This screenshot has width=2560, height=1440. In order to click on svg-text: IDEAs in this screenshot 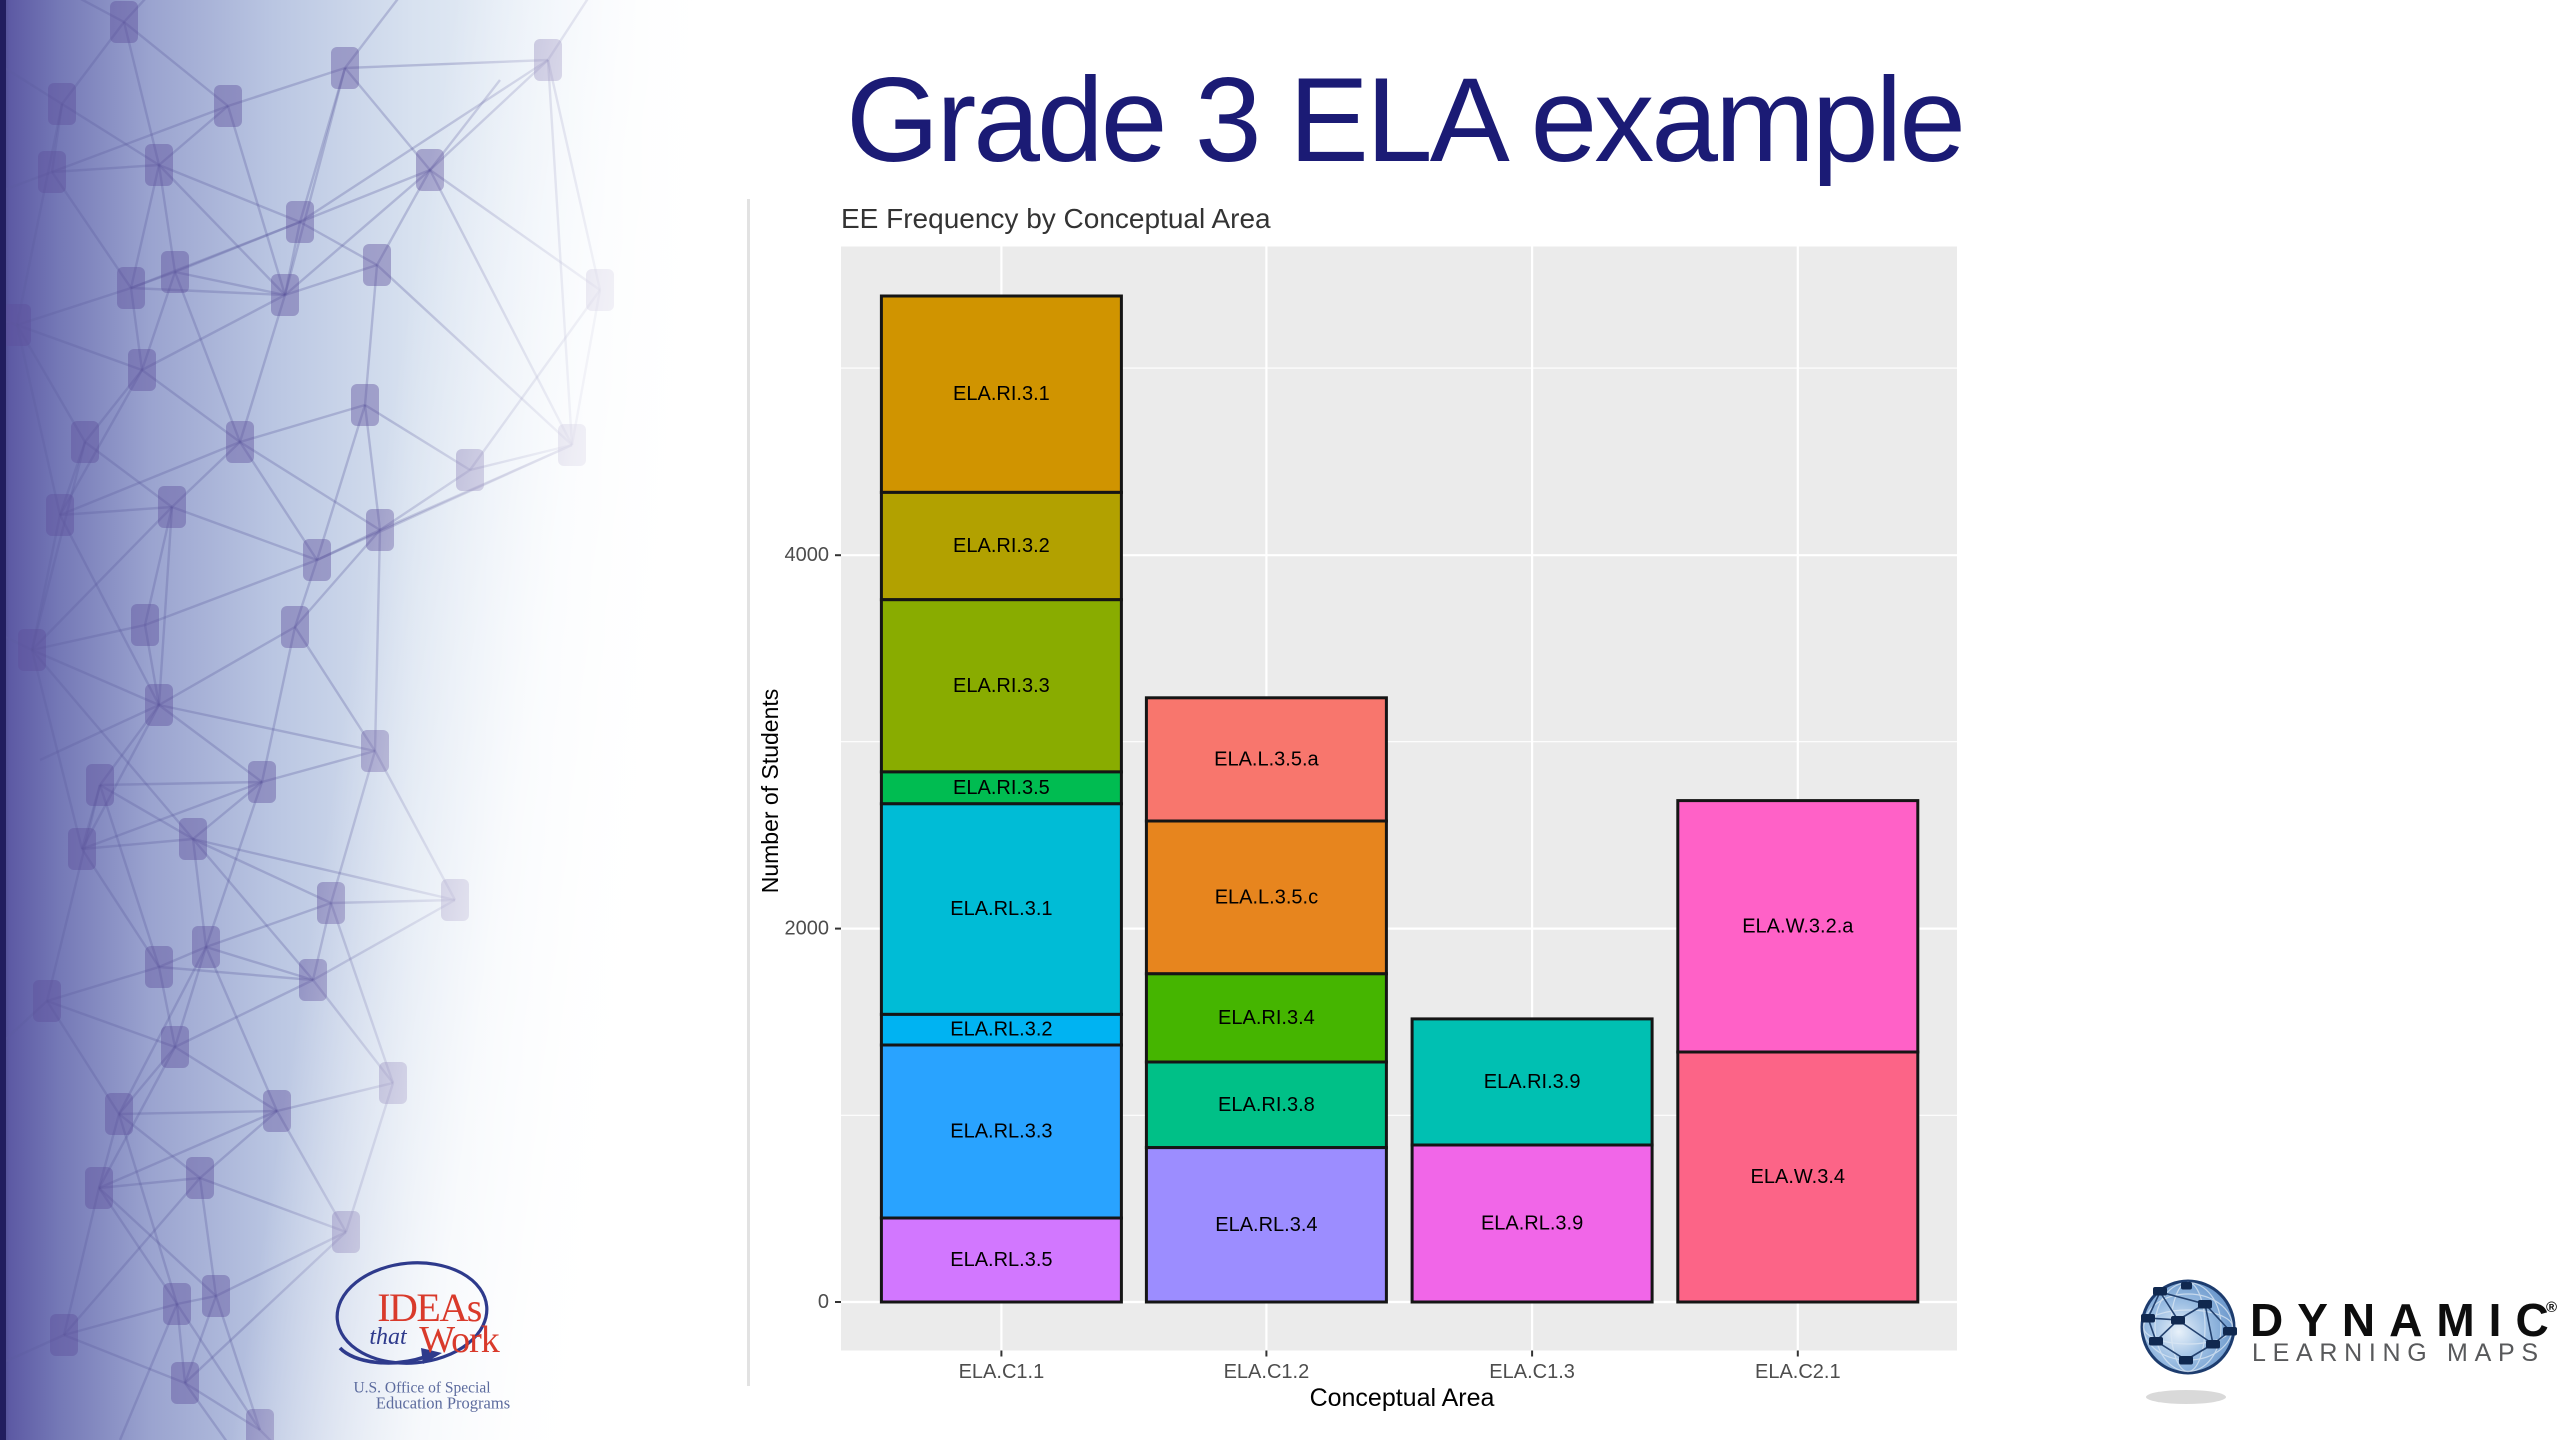, I will do `click(429, 1307)`.